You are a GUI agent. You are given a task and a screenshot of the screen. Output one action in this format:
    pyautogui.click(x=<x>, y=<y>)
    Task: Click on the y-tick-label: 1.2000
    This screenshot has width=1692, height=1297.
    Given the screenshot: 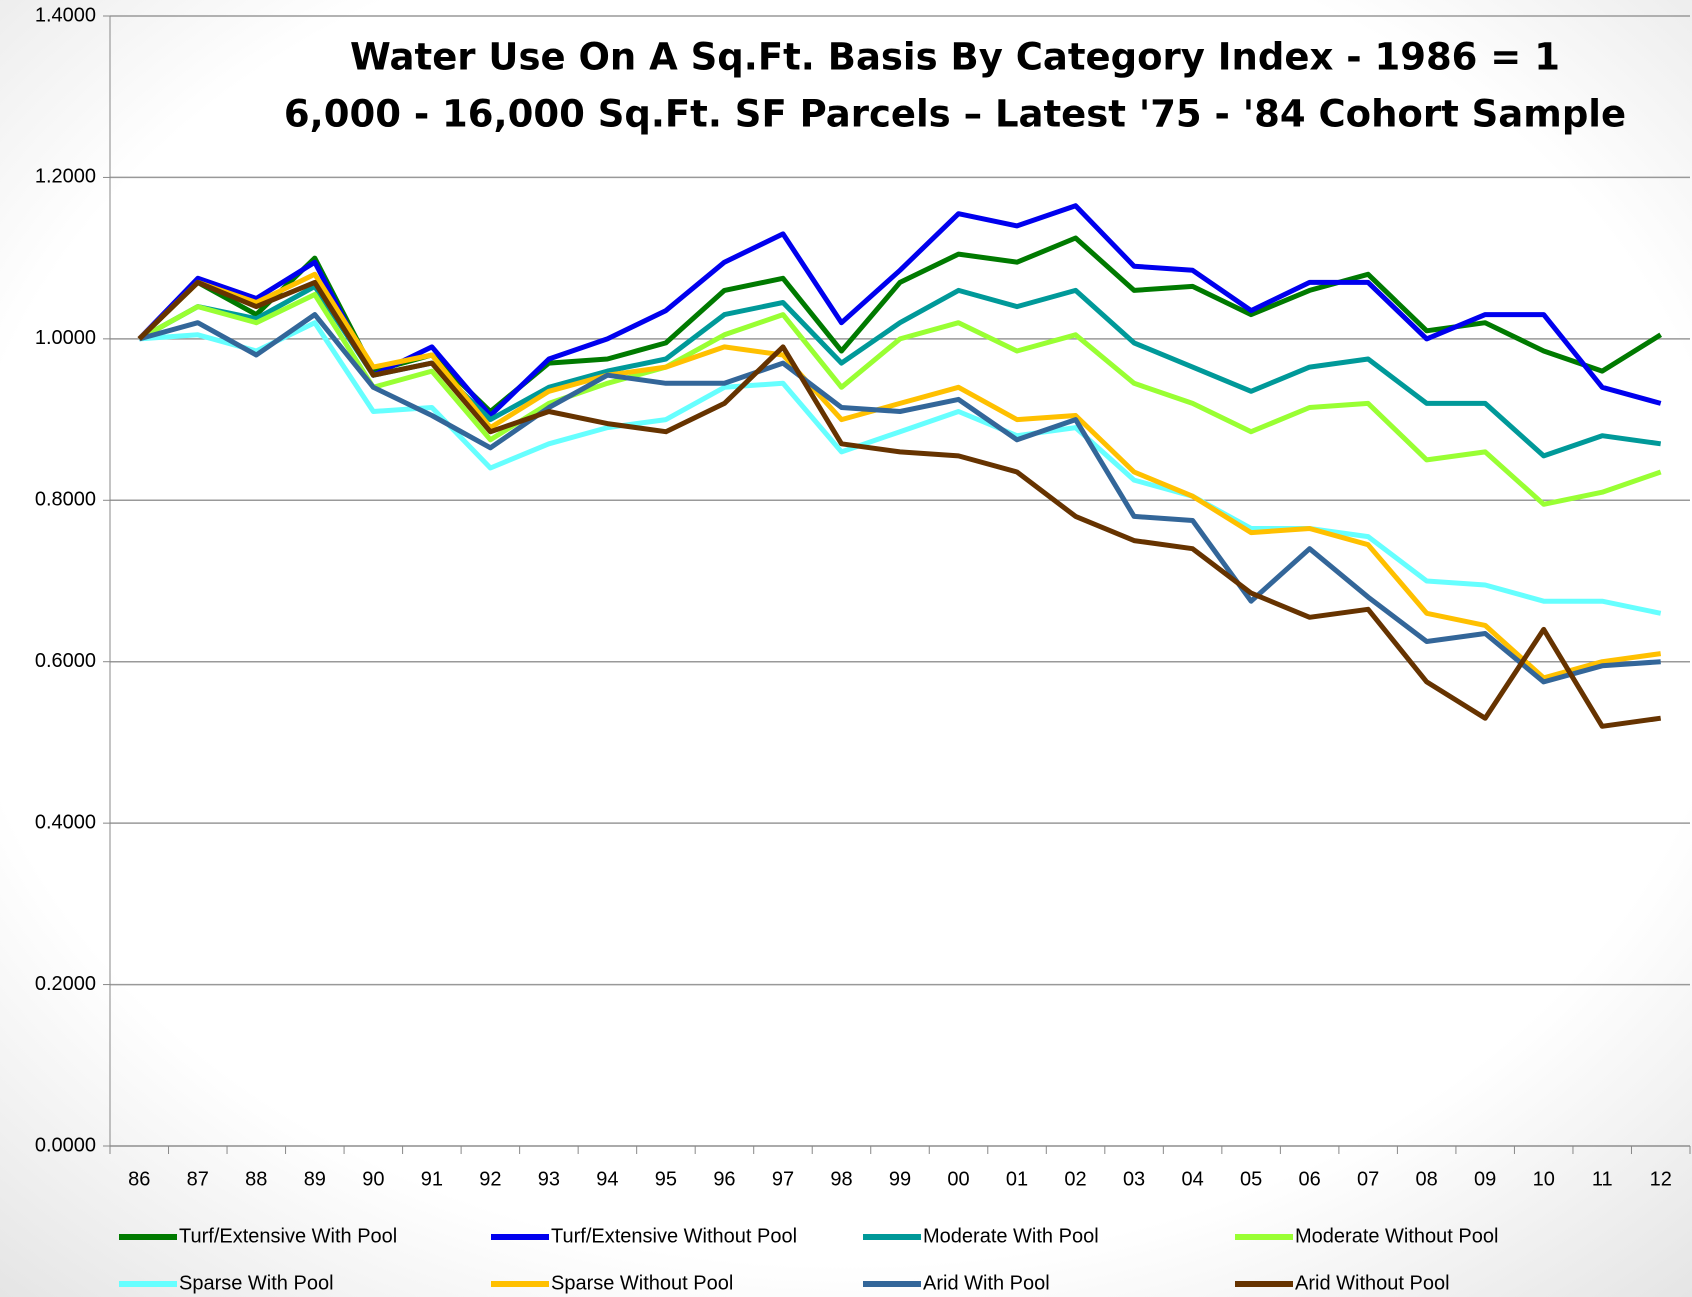 What is the action you would take?
    pyautogui.click(x=65, y=177)
    